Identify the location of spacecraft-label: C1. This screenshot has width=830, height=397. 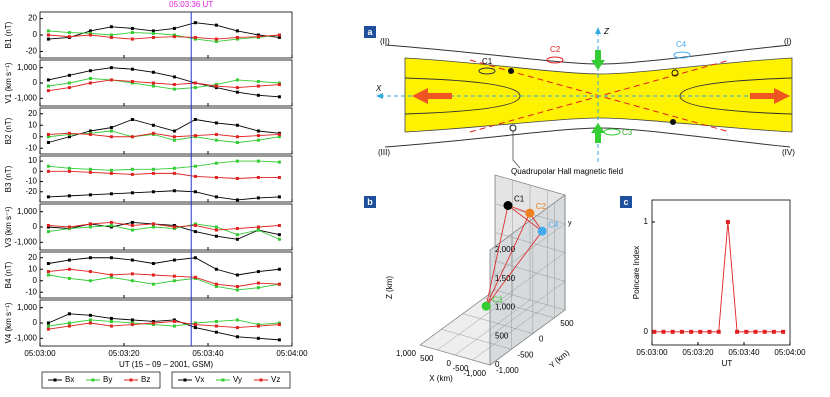
(519, 199).